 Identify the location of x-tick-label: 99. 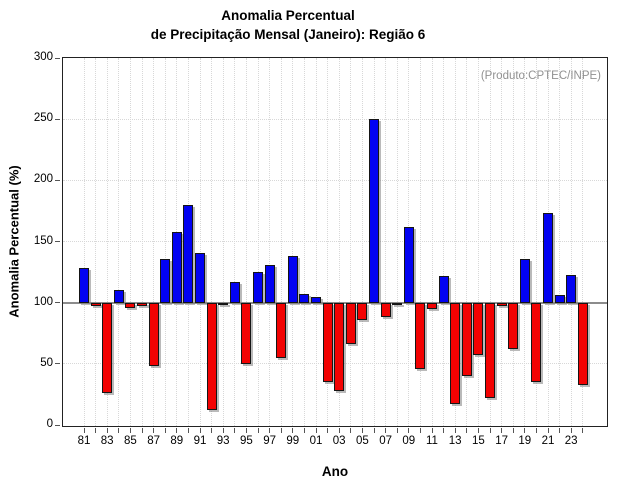
(293, 441).